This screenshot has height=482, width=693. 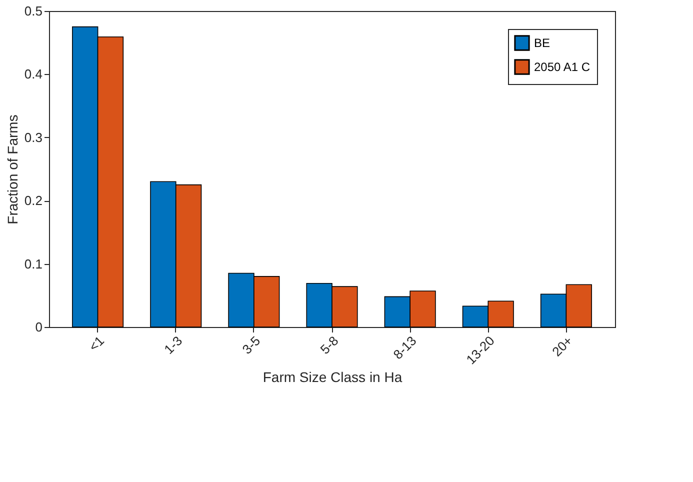 What do you see at coordinates (562, 67) in the screenshot?
I see `legend-label: 2050 A1 C` at bounding box center [562, 67].